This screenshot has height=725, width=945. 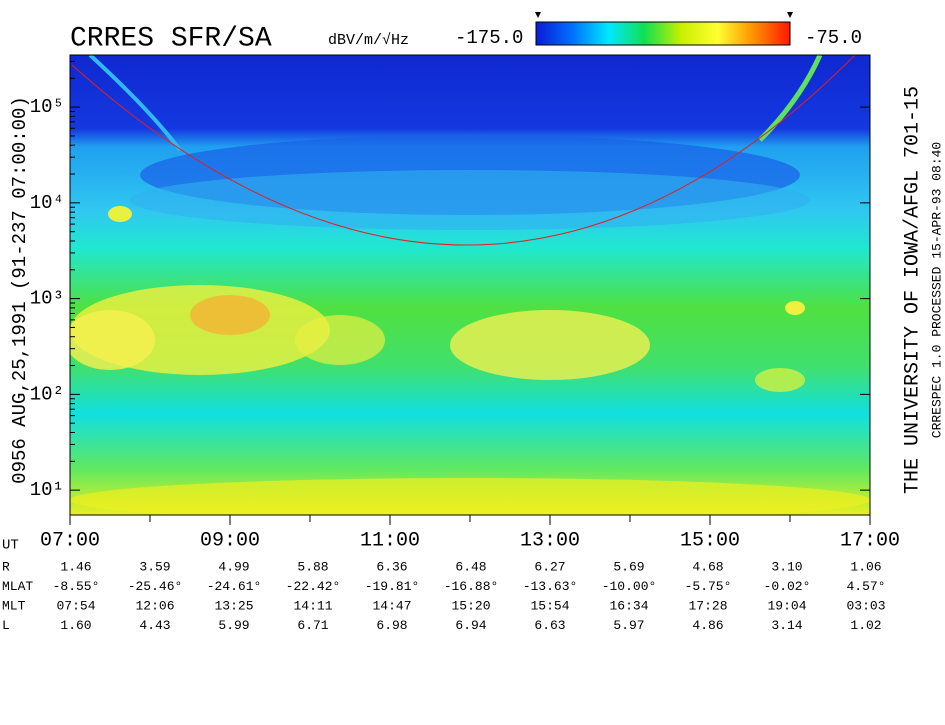 I want to click on ephemeris-value: 4.57°, so click(x=865, y=586).